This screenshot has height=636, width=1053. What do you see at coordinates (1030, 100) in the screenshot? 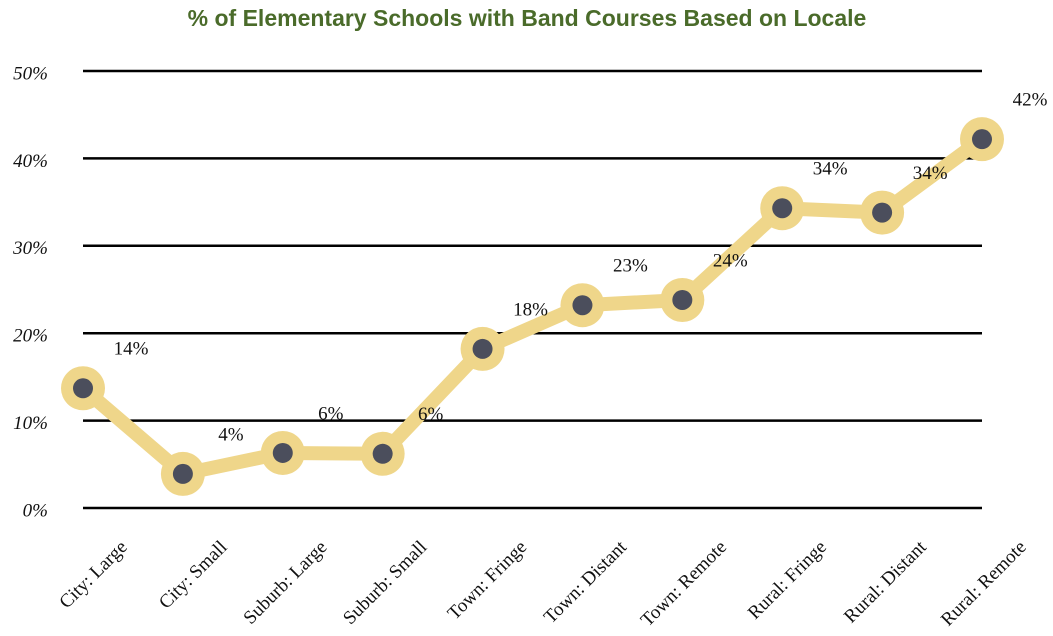
I see `data-label: 42%` at bounding box center [1030, 100].